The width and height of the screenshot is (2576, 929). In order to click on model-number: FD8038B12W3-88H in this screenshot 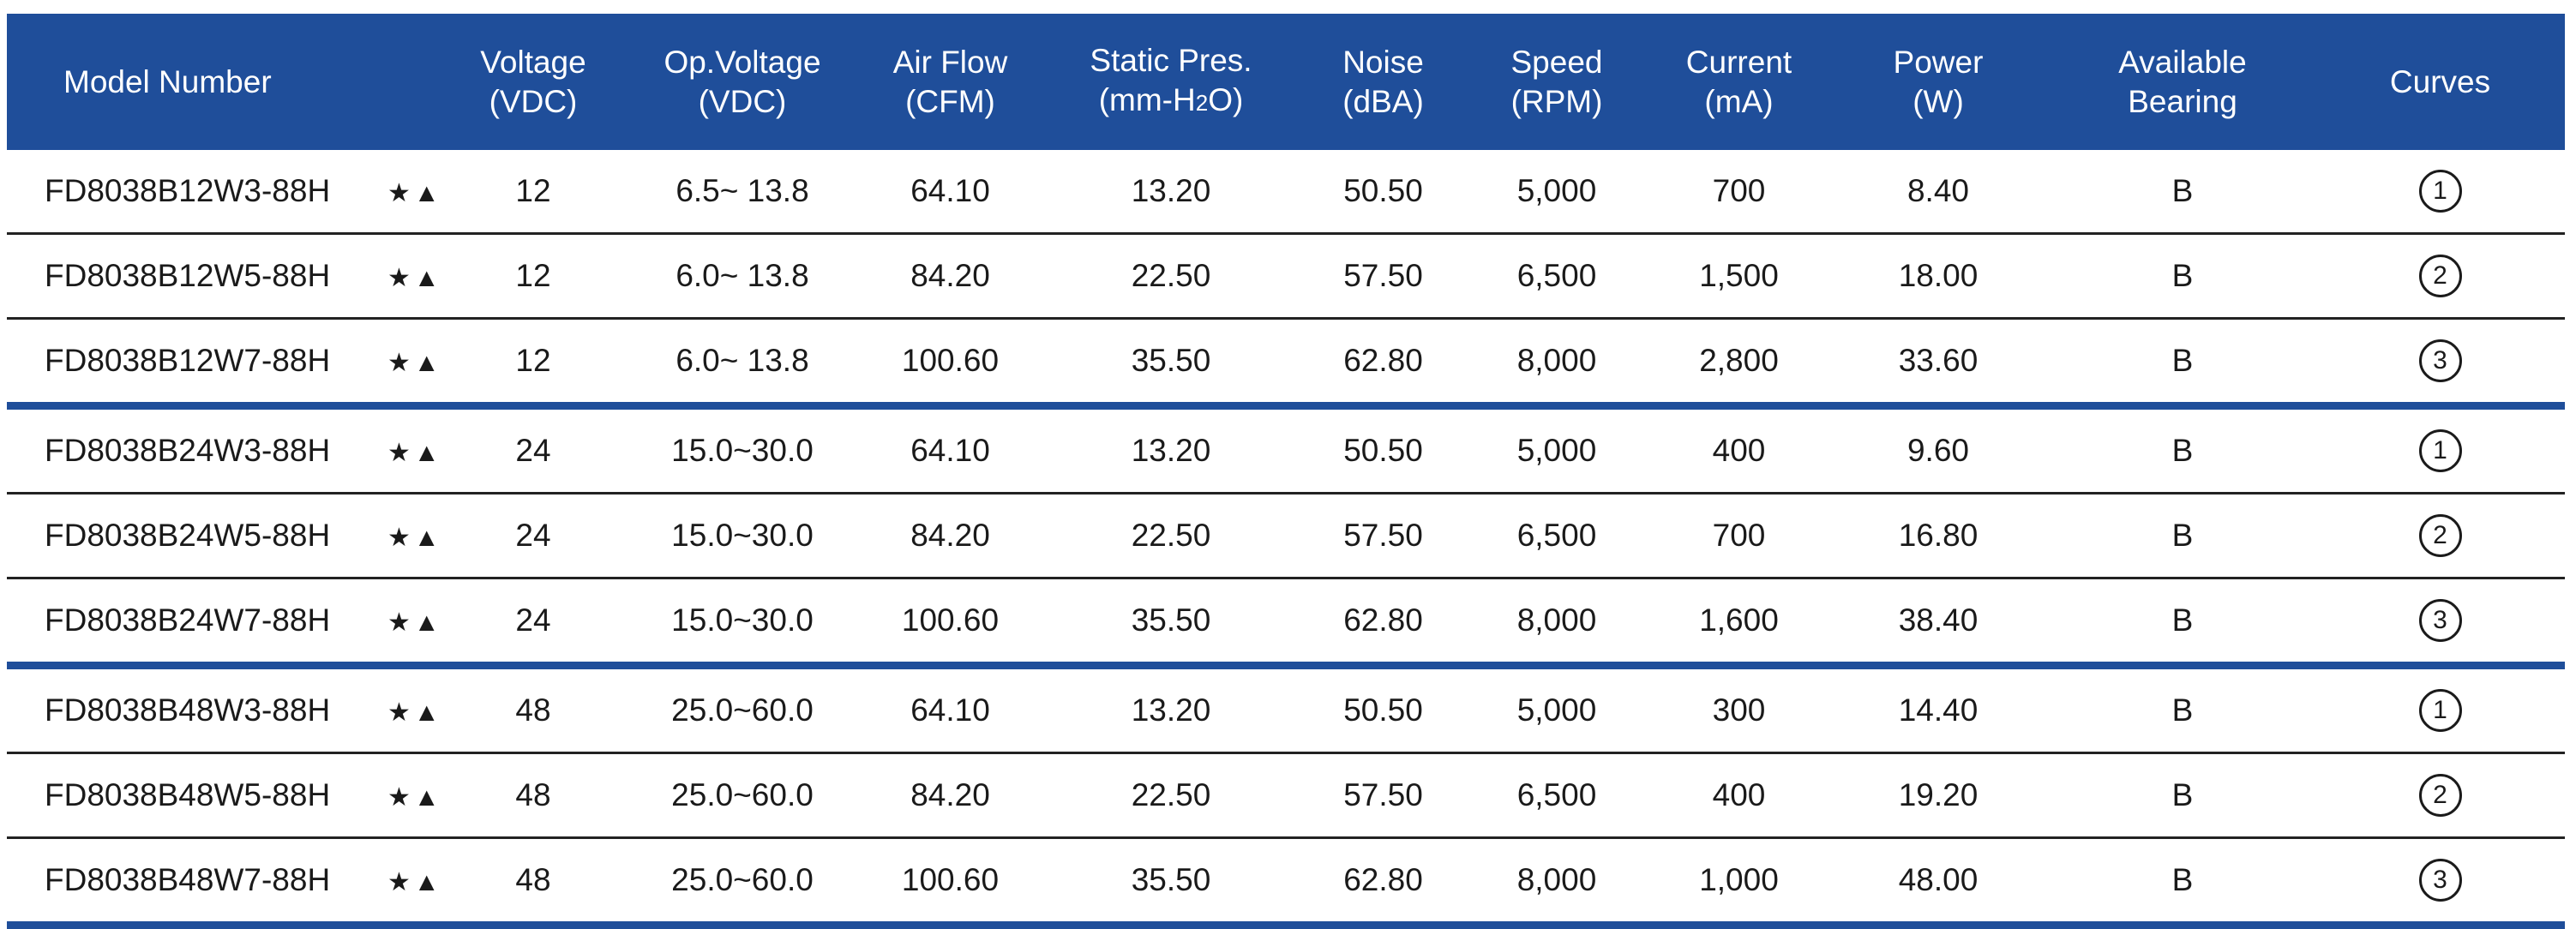, I will do `click(188, 190)`.